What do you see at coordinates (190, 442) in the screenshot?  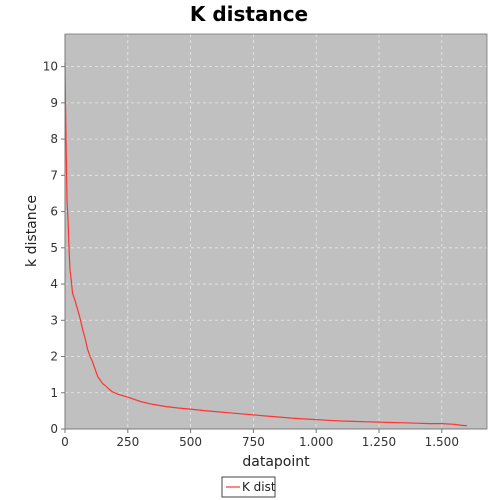 I see `x-tick-label: 500` at bounding box center [190, 442].